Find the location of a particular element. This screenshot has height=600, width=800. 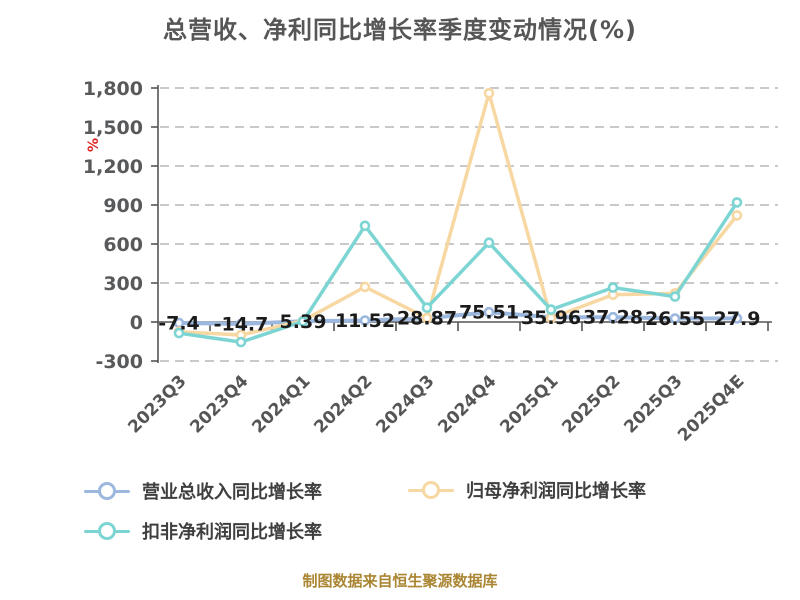

legend-label: 扣非净利润同比增长率 is located at coordinates (232, 532).